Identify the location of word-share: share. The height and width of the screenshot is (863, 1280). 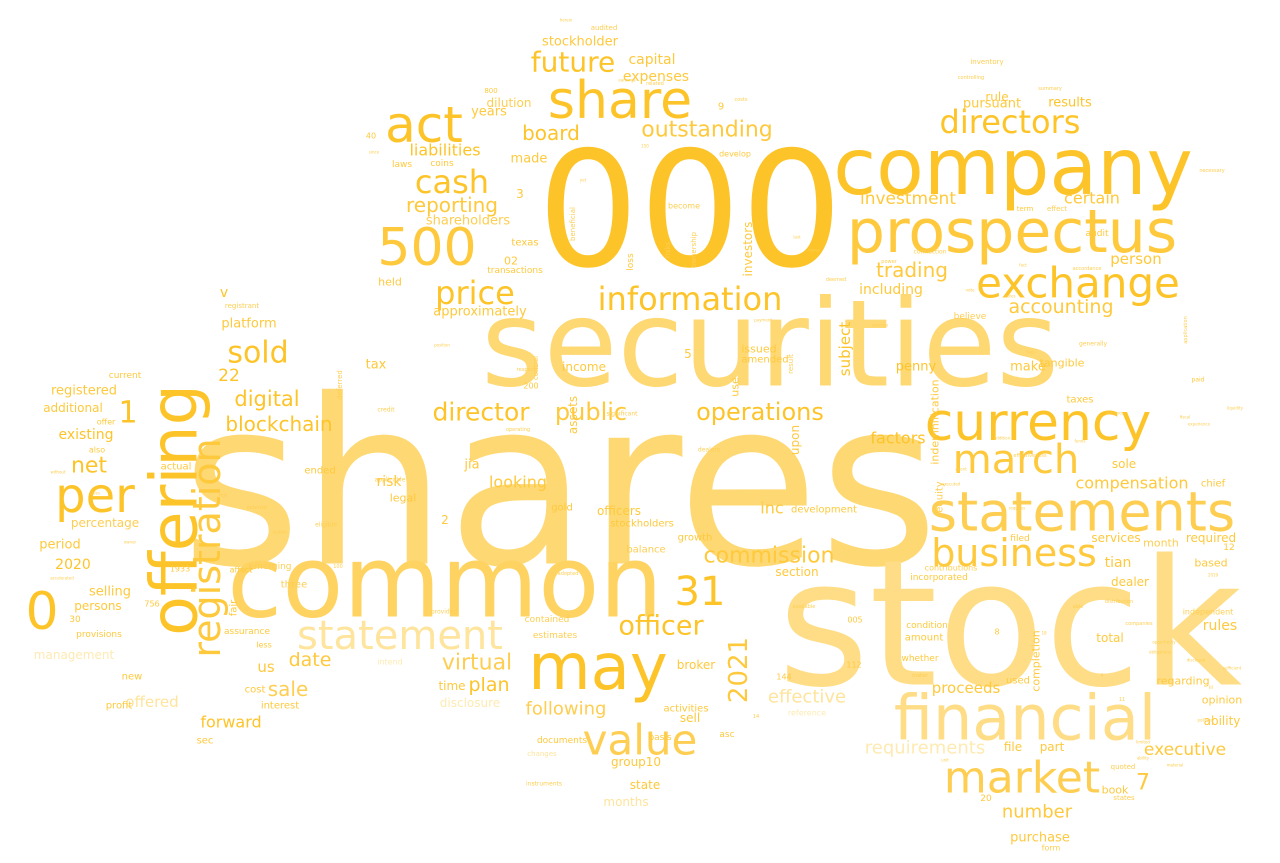
(620, 101).